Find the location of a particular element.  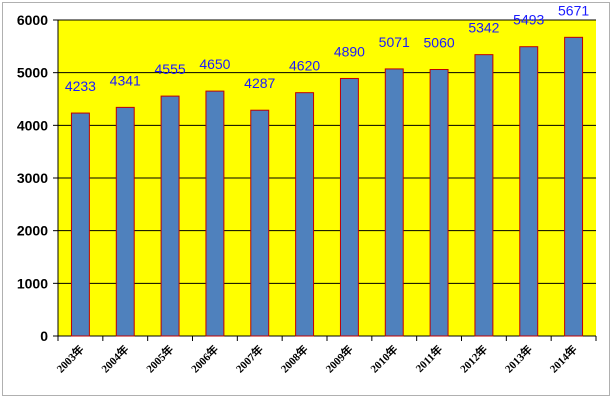

y-tick-label: 0 is located at coordinates (44, 336).